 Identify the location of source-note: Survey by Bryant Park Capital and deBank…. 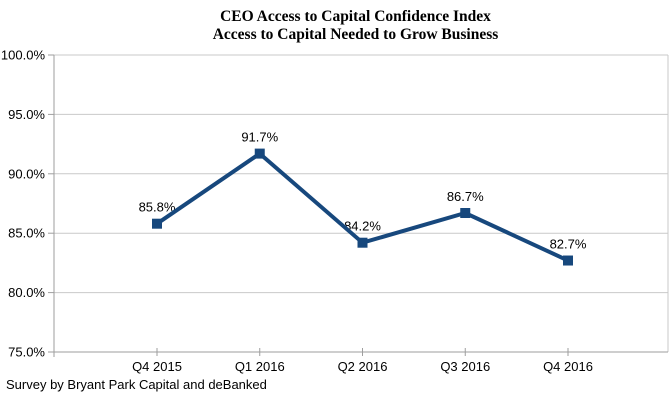
(136, 384).